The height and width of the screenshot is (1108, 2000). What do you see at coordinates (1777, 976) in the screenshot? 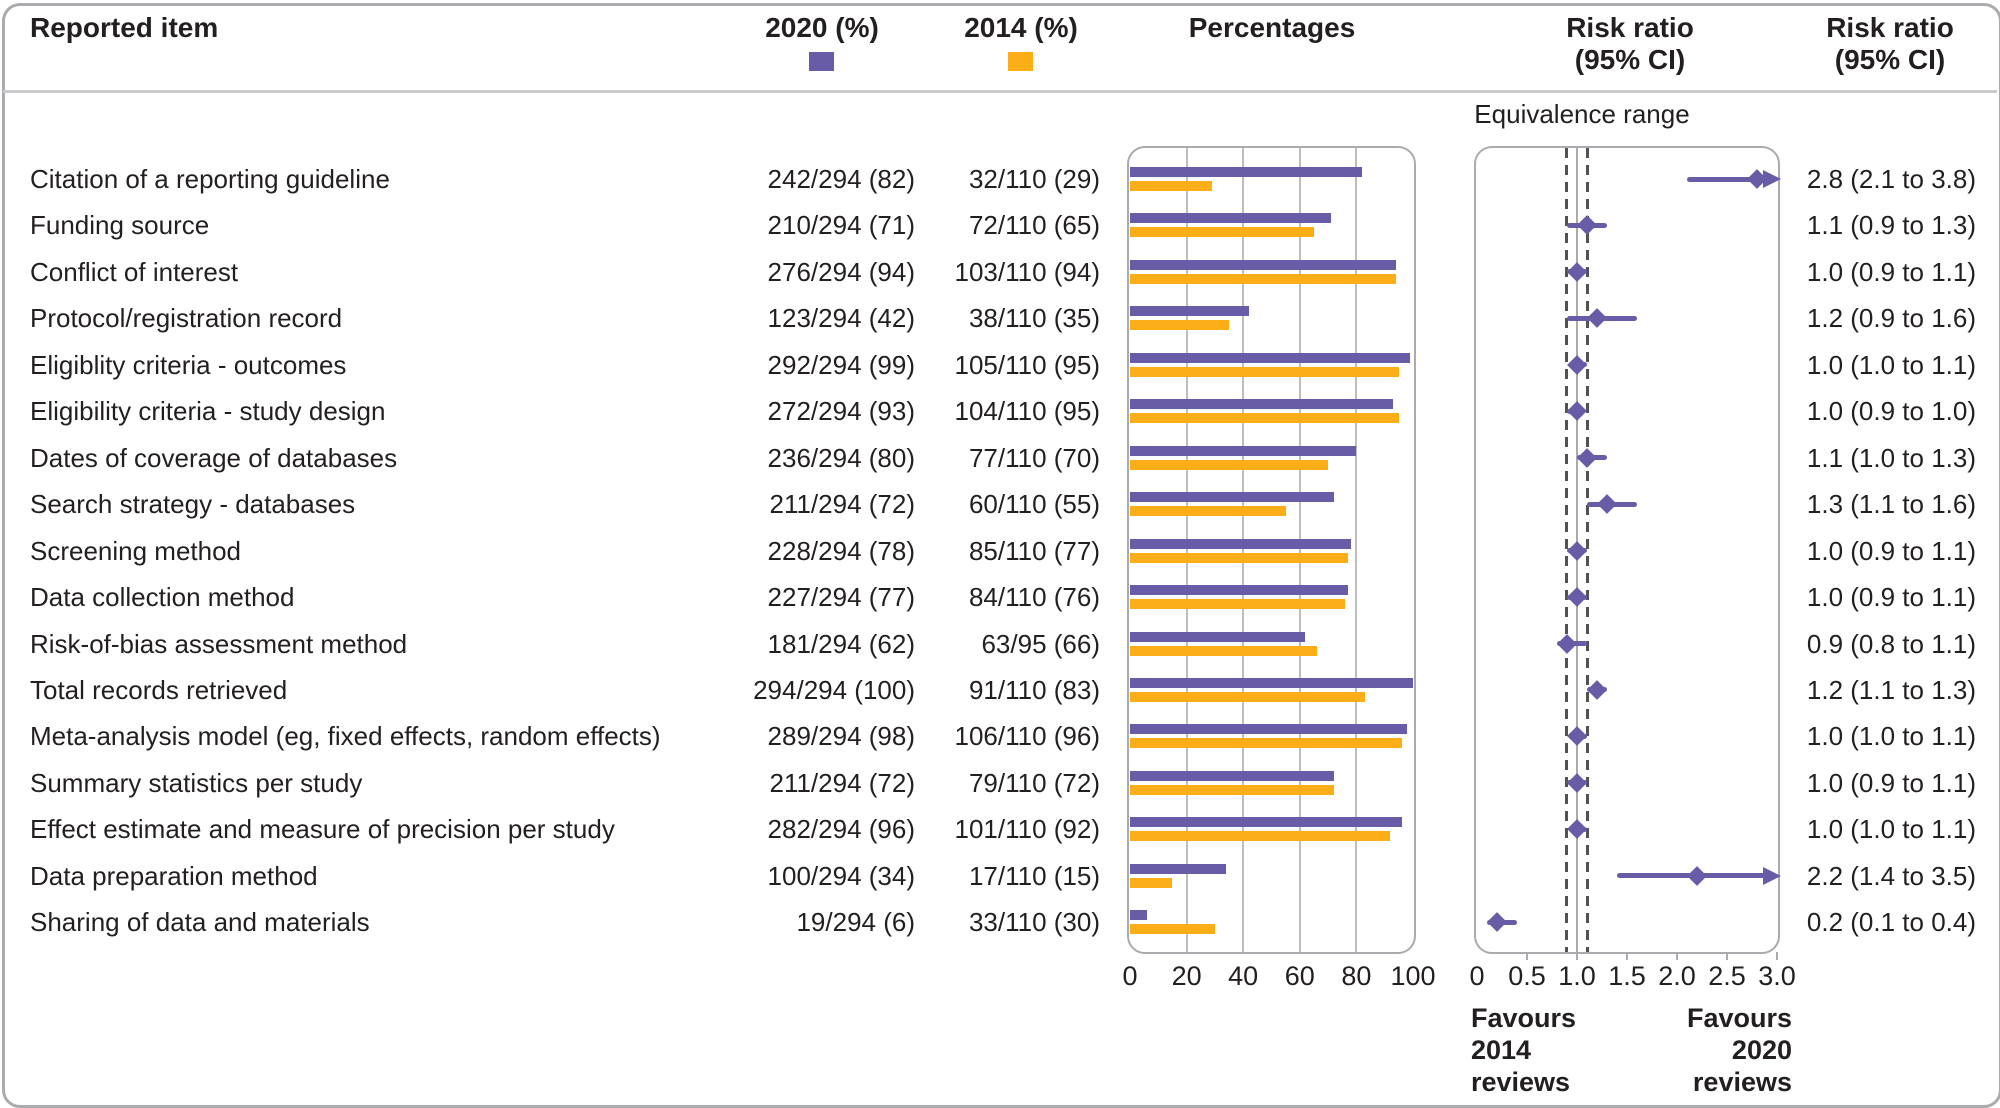
I see `rr-axis-tick-label: 3.0` at bounding box center [1777, 976].